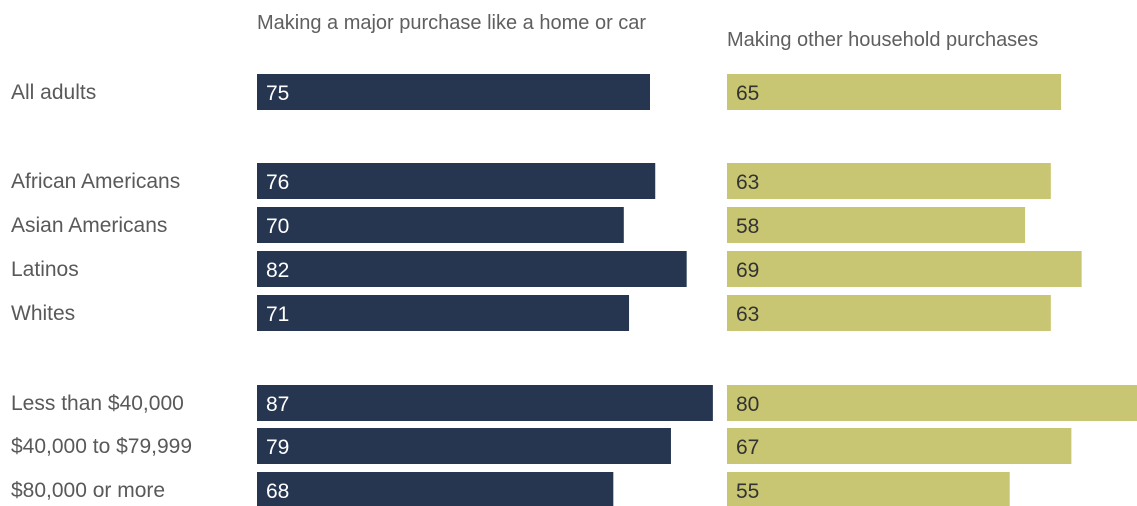  Describe the element at coordinates (43, 313) in the screenshot. I see `row-label-whites: Whites` at that location.